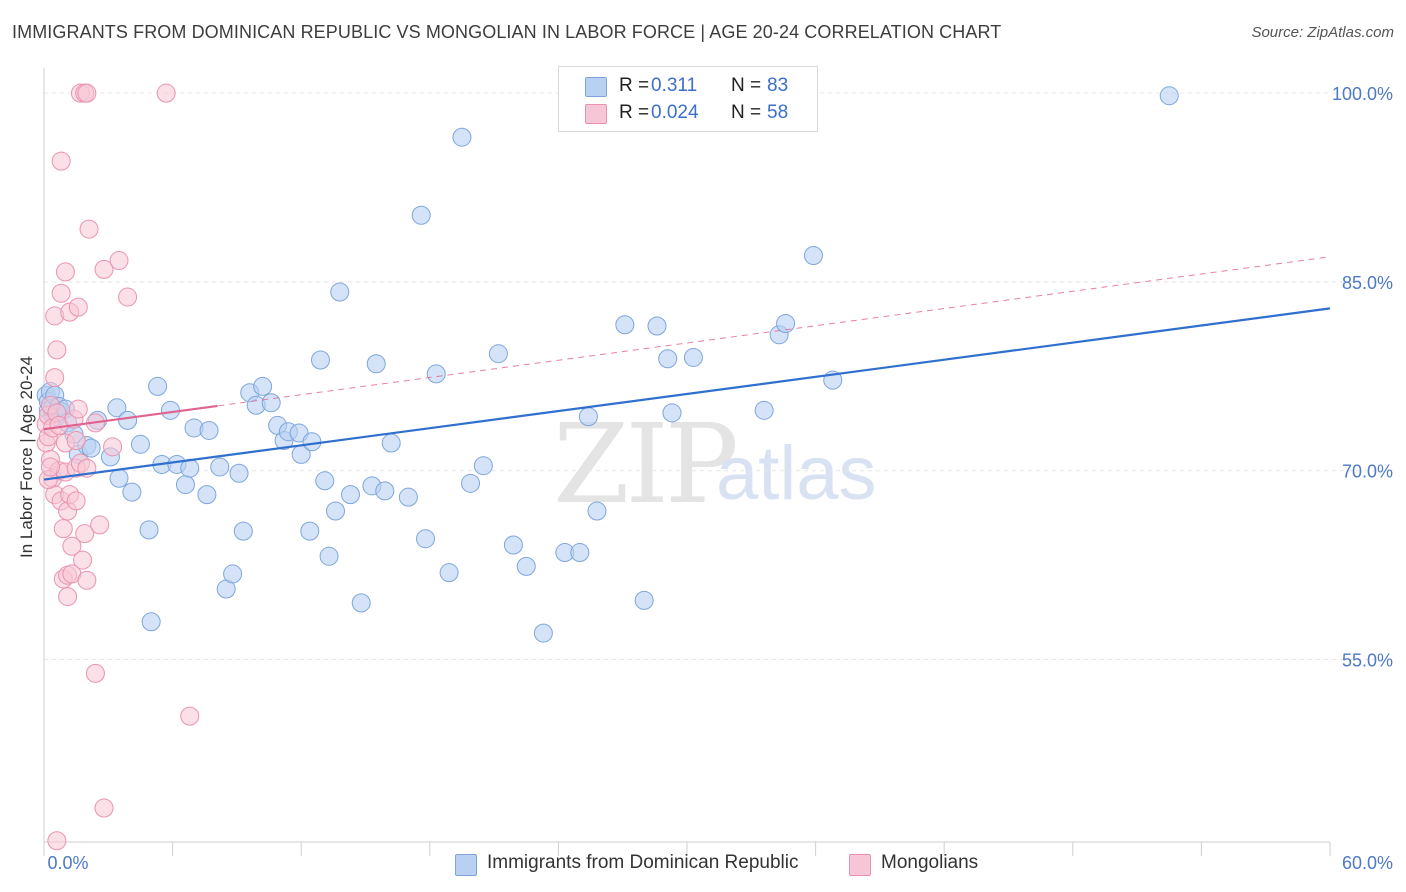 This screenshot has height=892, width=1406. What do you see at coordinates (67, 863) in the screenshot?
I see `x-tick-label: 0.0%` at bounding box center [67, 863].